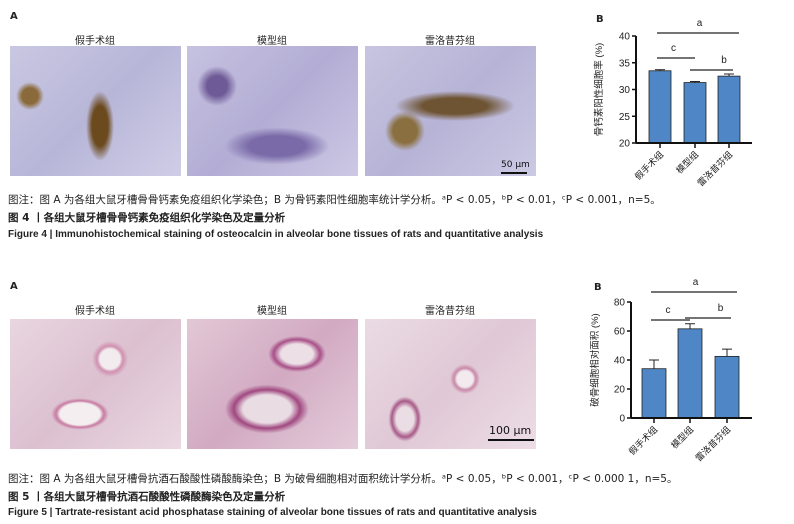 The height and width of the screenshot is (524, 794). I want to click on fig5-panel-b-label: B, so click(598, 287).